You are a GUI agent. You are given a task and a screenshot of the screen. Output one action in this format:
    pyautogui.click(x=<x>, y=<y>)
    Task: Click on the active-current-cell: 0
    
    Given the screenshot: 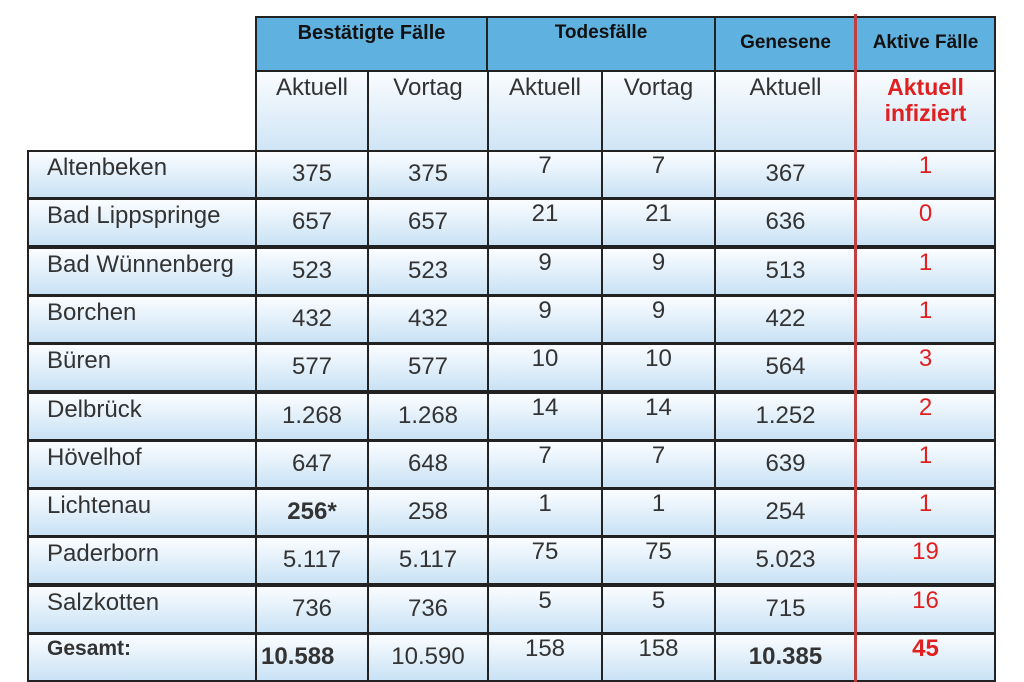 What is the action you would take?
    pyautogui.click(x=925, y=223)
    